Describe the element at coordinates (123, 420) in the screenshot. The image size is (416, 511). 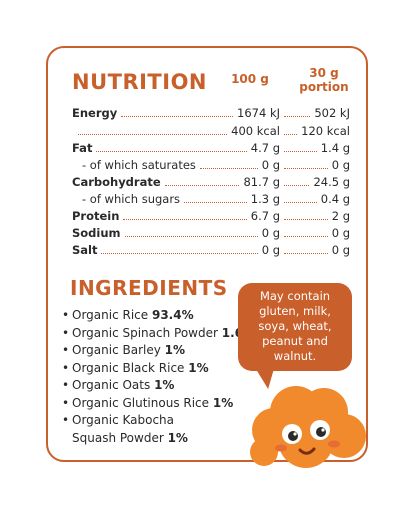
I see `ingredient-name: Organic Kabocha` at that location.